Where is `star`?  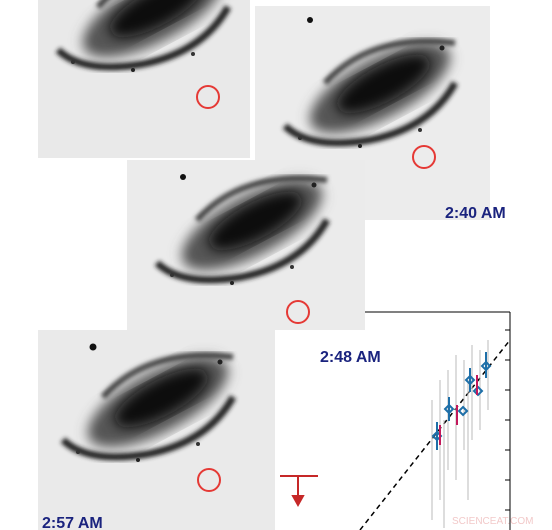
star is located at coordinates (310, 20).